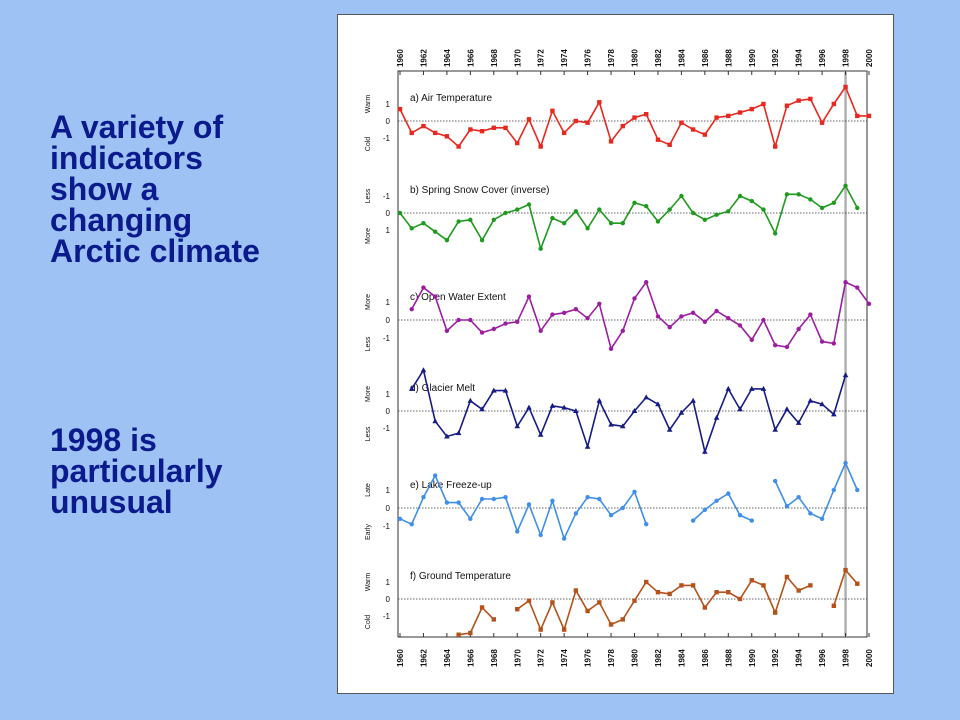 The height and width of the screenshot is (720, 960). I want to click on panel-title: f) Ground Temperature, so click(460, 576).